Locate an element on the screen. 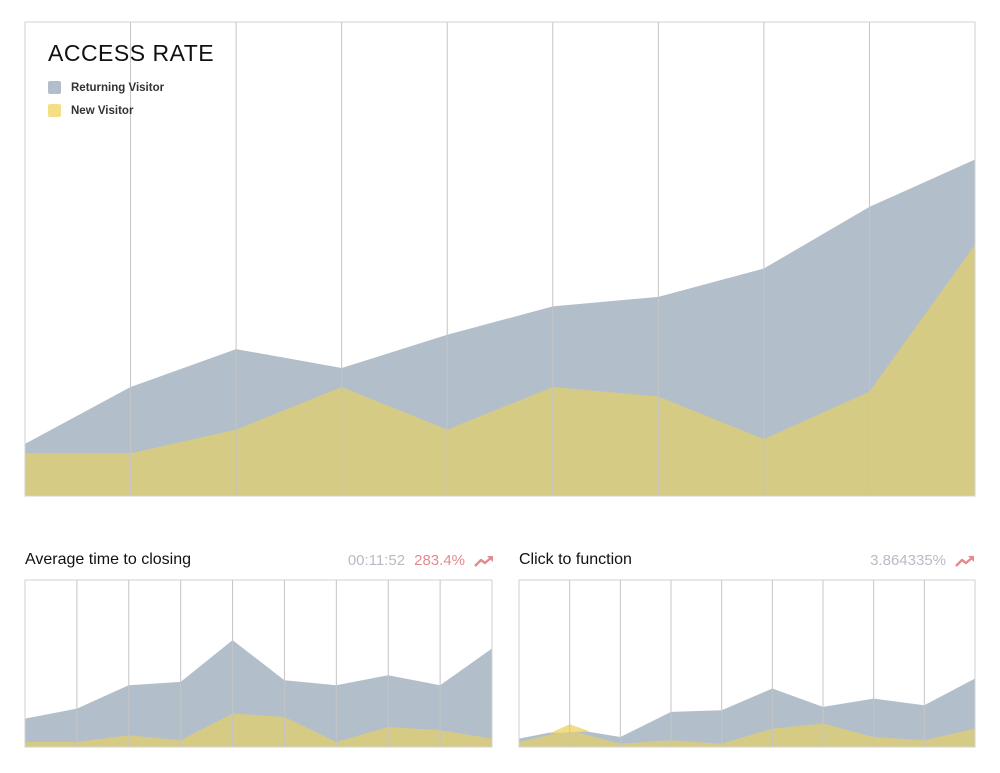  legend: Returning Visitor New Visitor is located at coordinates (106, 99).